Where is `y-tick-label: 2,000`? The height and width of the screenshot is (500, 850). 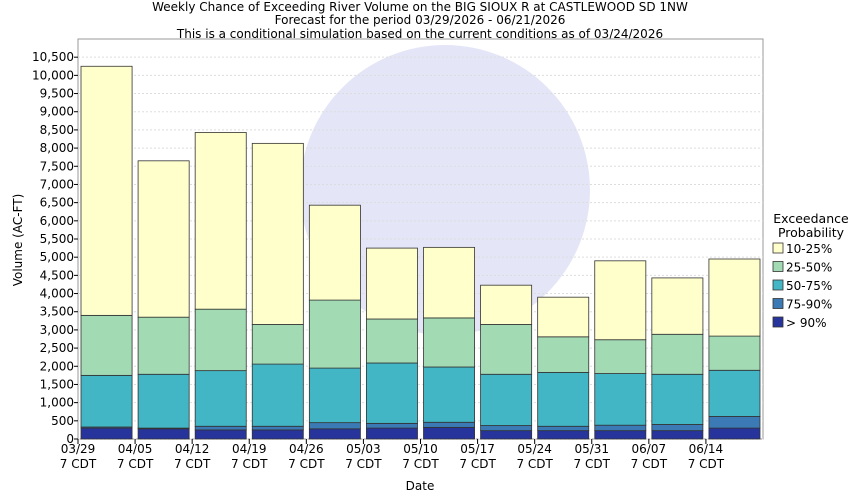 y-tick-label: 2,000 is located at coordinates (57, 366).